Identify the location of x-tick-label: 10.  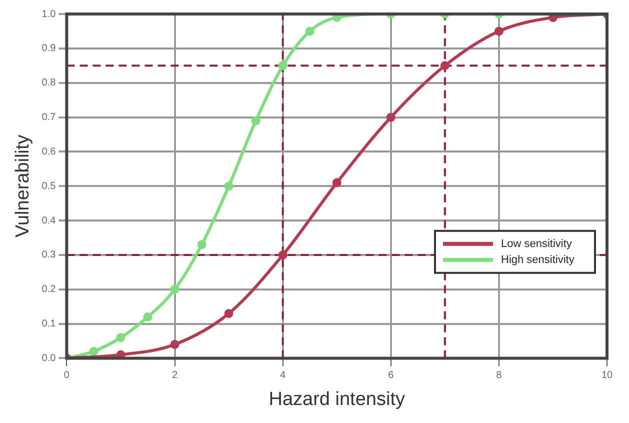
(607, 375).